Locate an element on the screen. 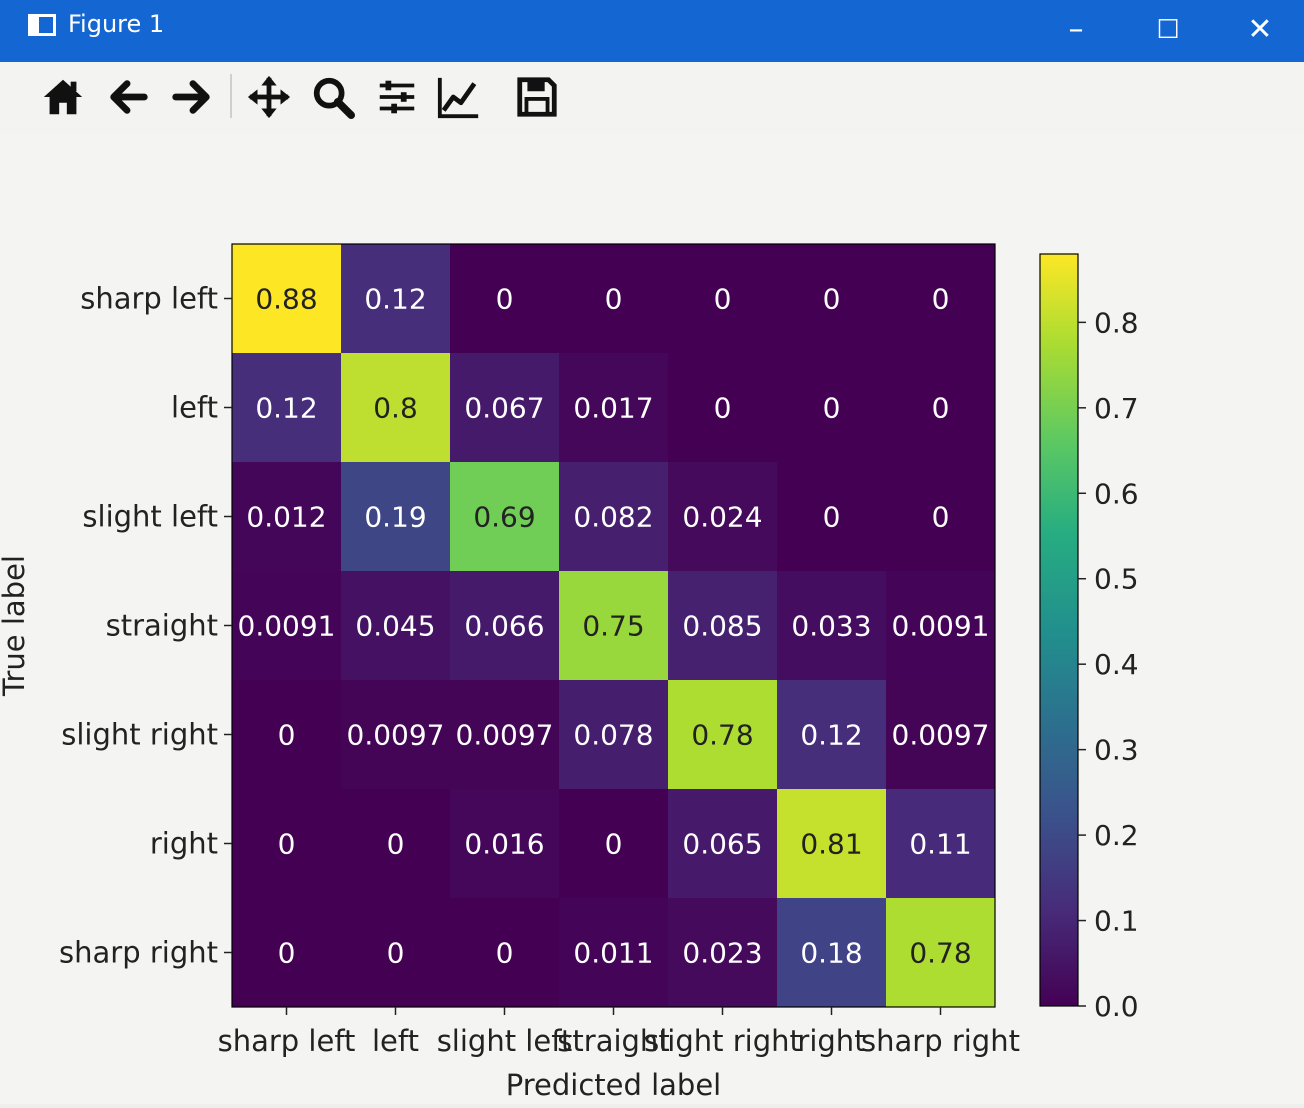 This screenshot has height=1108, width=1304. colorbar-tick-label: 0.4 is located at coordinates (1116, 664).